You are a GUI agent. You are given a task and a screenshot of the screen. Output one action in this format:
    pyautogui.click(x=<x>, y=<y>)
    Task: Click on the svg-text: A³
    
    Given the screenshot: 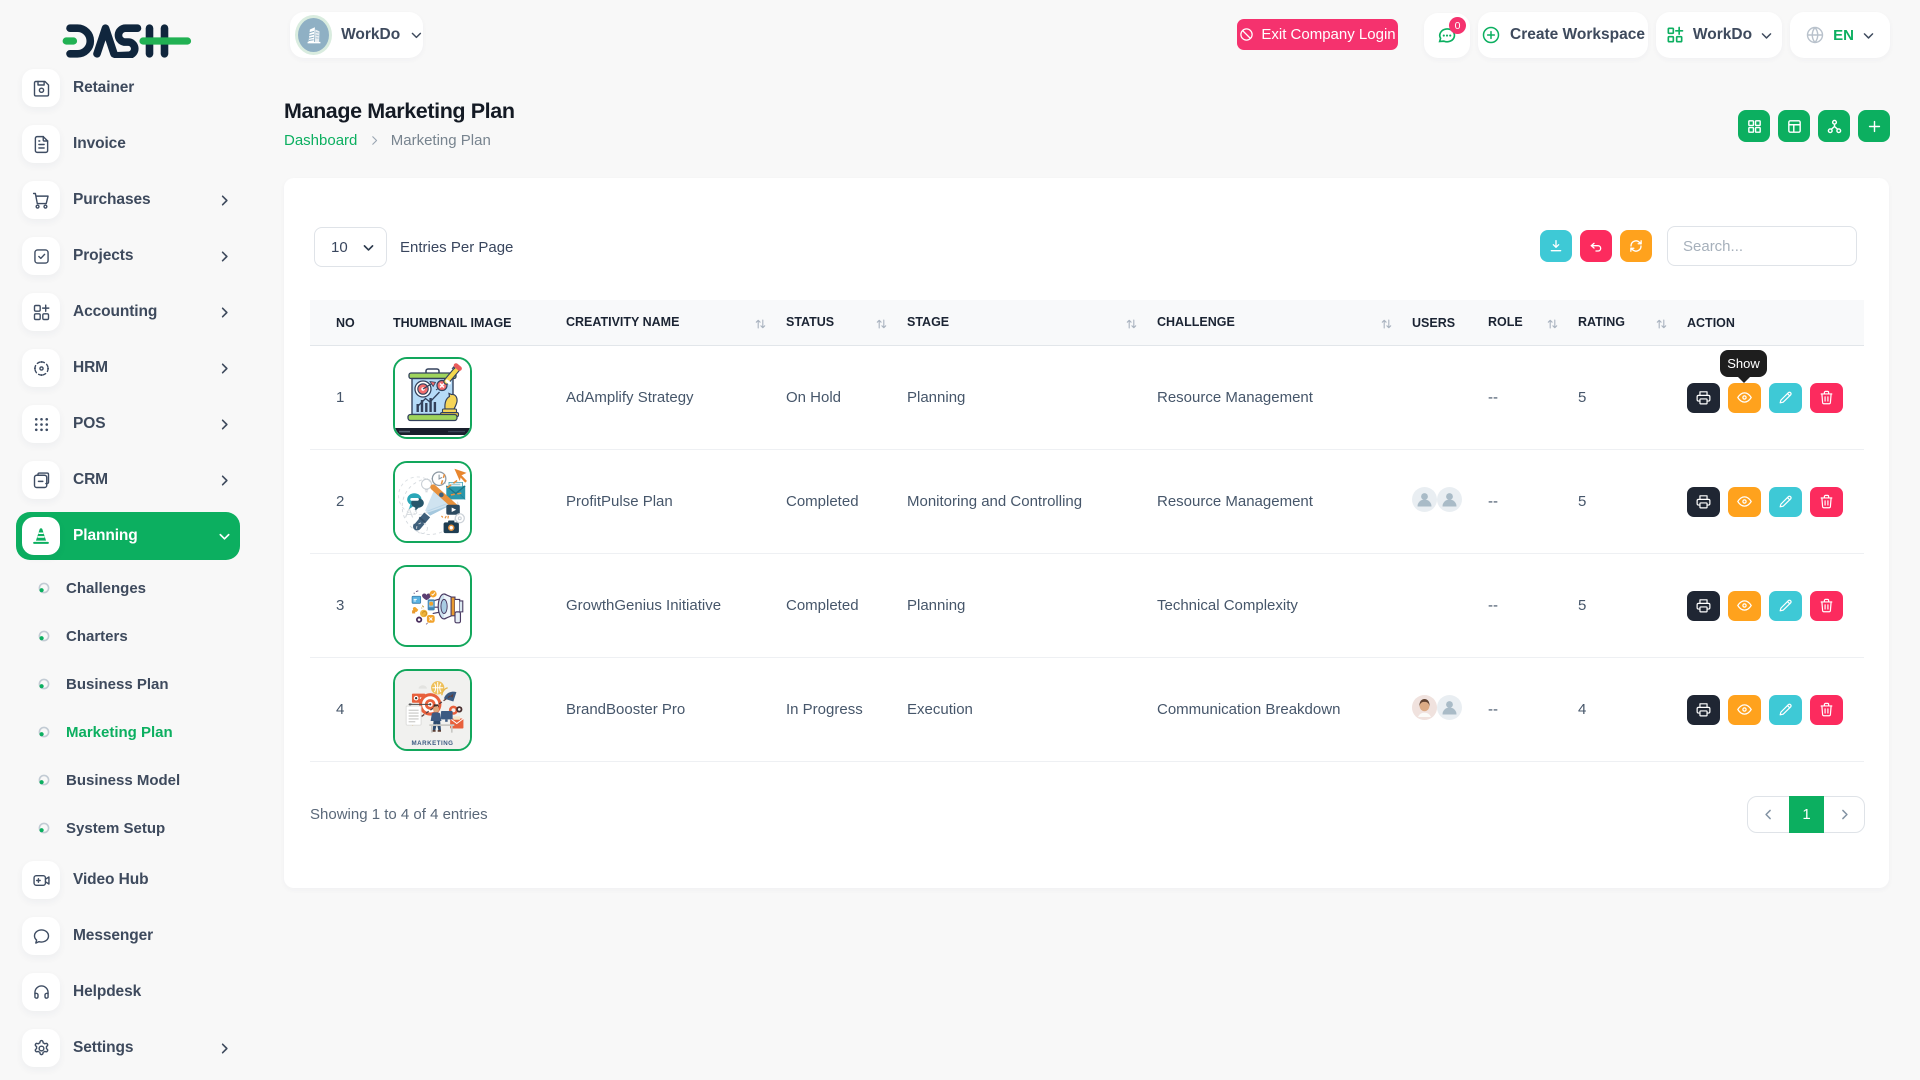 What is the action you would take?
    pyautogui.click(x=411, y=513)
    